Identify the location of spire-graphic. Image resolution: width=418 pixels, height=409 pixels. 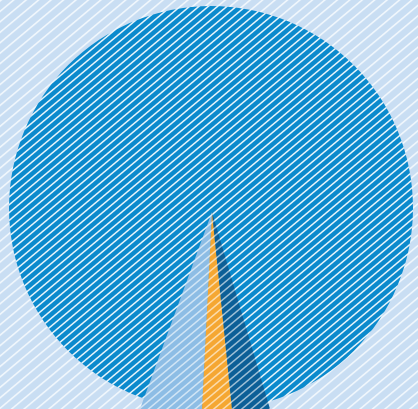
(205, 310).